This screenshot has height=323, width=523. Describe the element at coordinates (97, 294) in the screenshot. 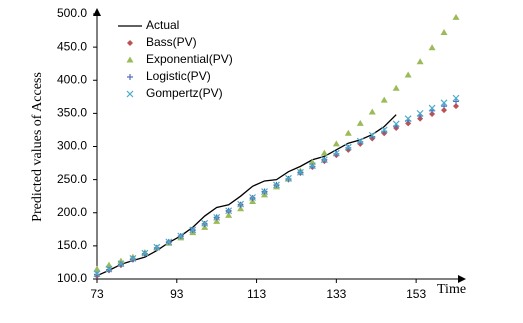

I see `x-tick-label: 73` at that location.